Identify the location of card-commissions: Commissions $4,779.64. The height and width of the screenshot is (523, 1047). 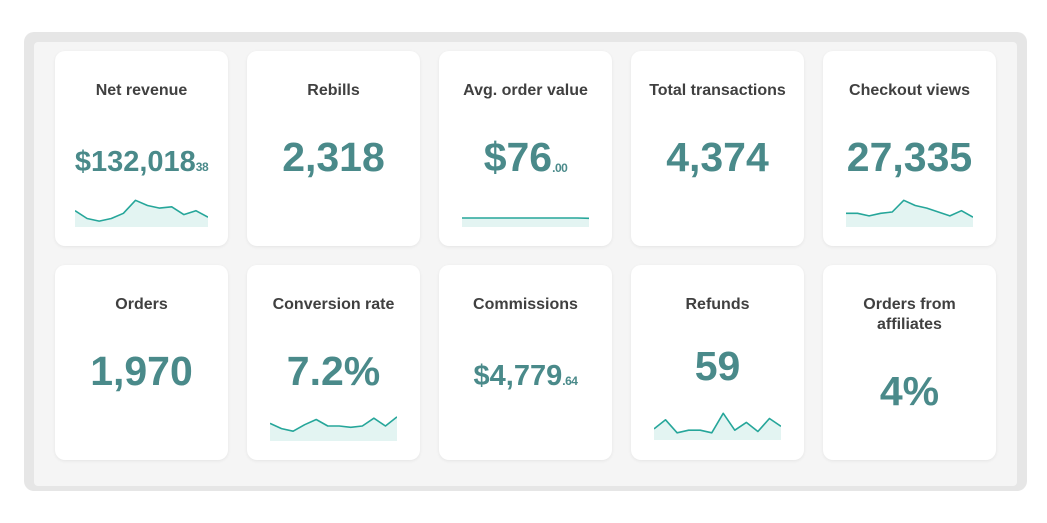
(525, 362).